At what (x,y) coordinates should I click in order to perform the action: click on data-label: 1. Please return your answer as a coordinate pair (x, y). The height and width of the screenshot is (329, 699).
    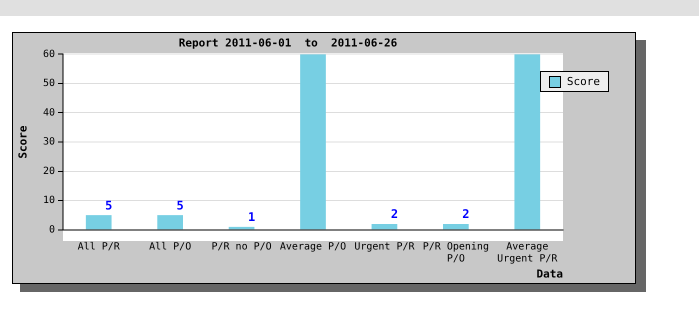
    Looking at the image, I should click on (252, 217).